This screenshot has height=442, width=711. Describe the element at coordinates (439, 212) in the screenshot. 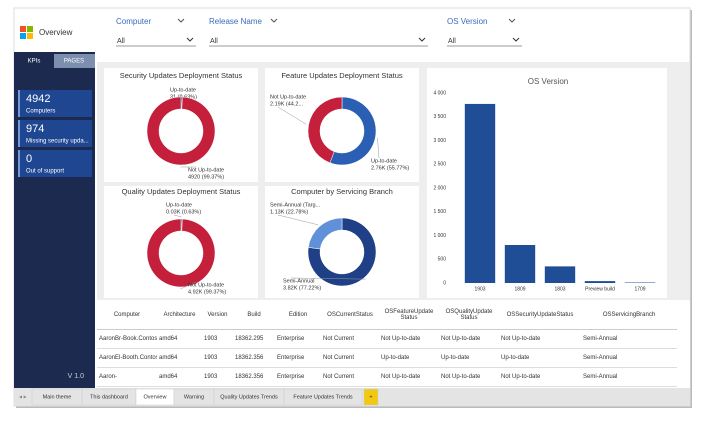

I see `y-tick-label: 1 500` at that location.